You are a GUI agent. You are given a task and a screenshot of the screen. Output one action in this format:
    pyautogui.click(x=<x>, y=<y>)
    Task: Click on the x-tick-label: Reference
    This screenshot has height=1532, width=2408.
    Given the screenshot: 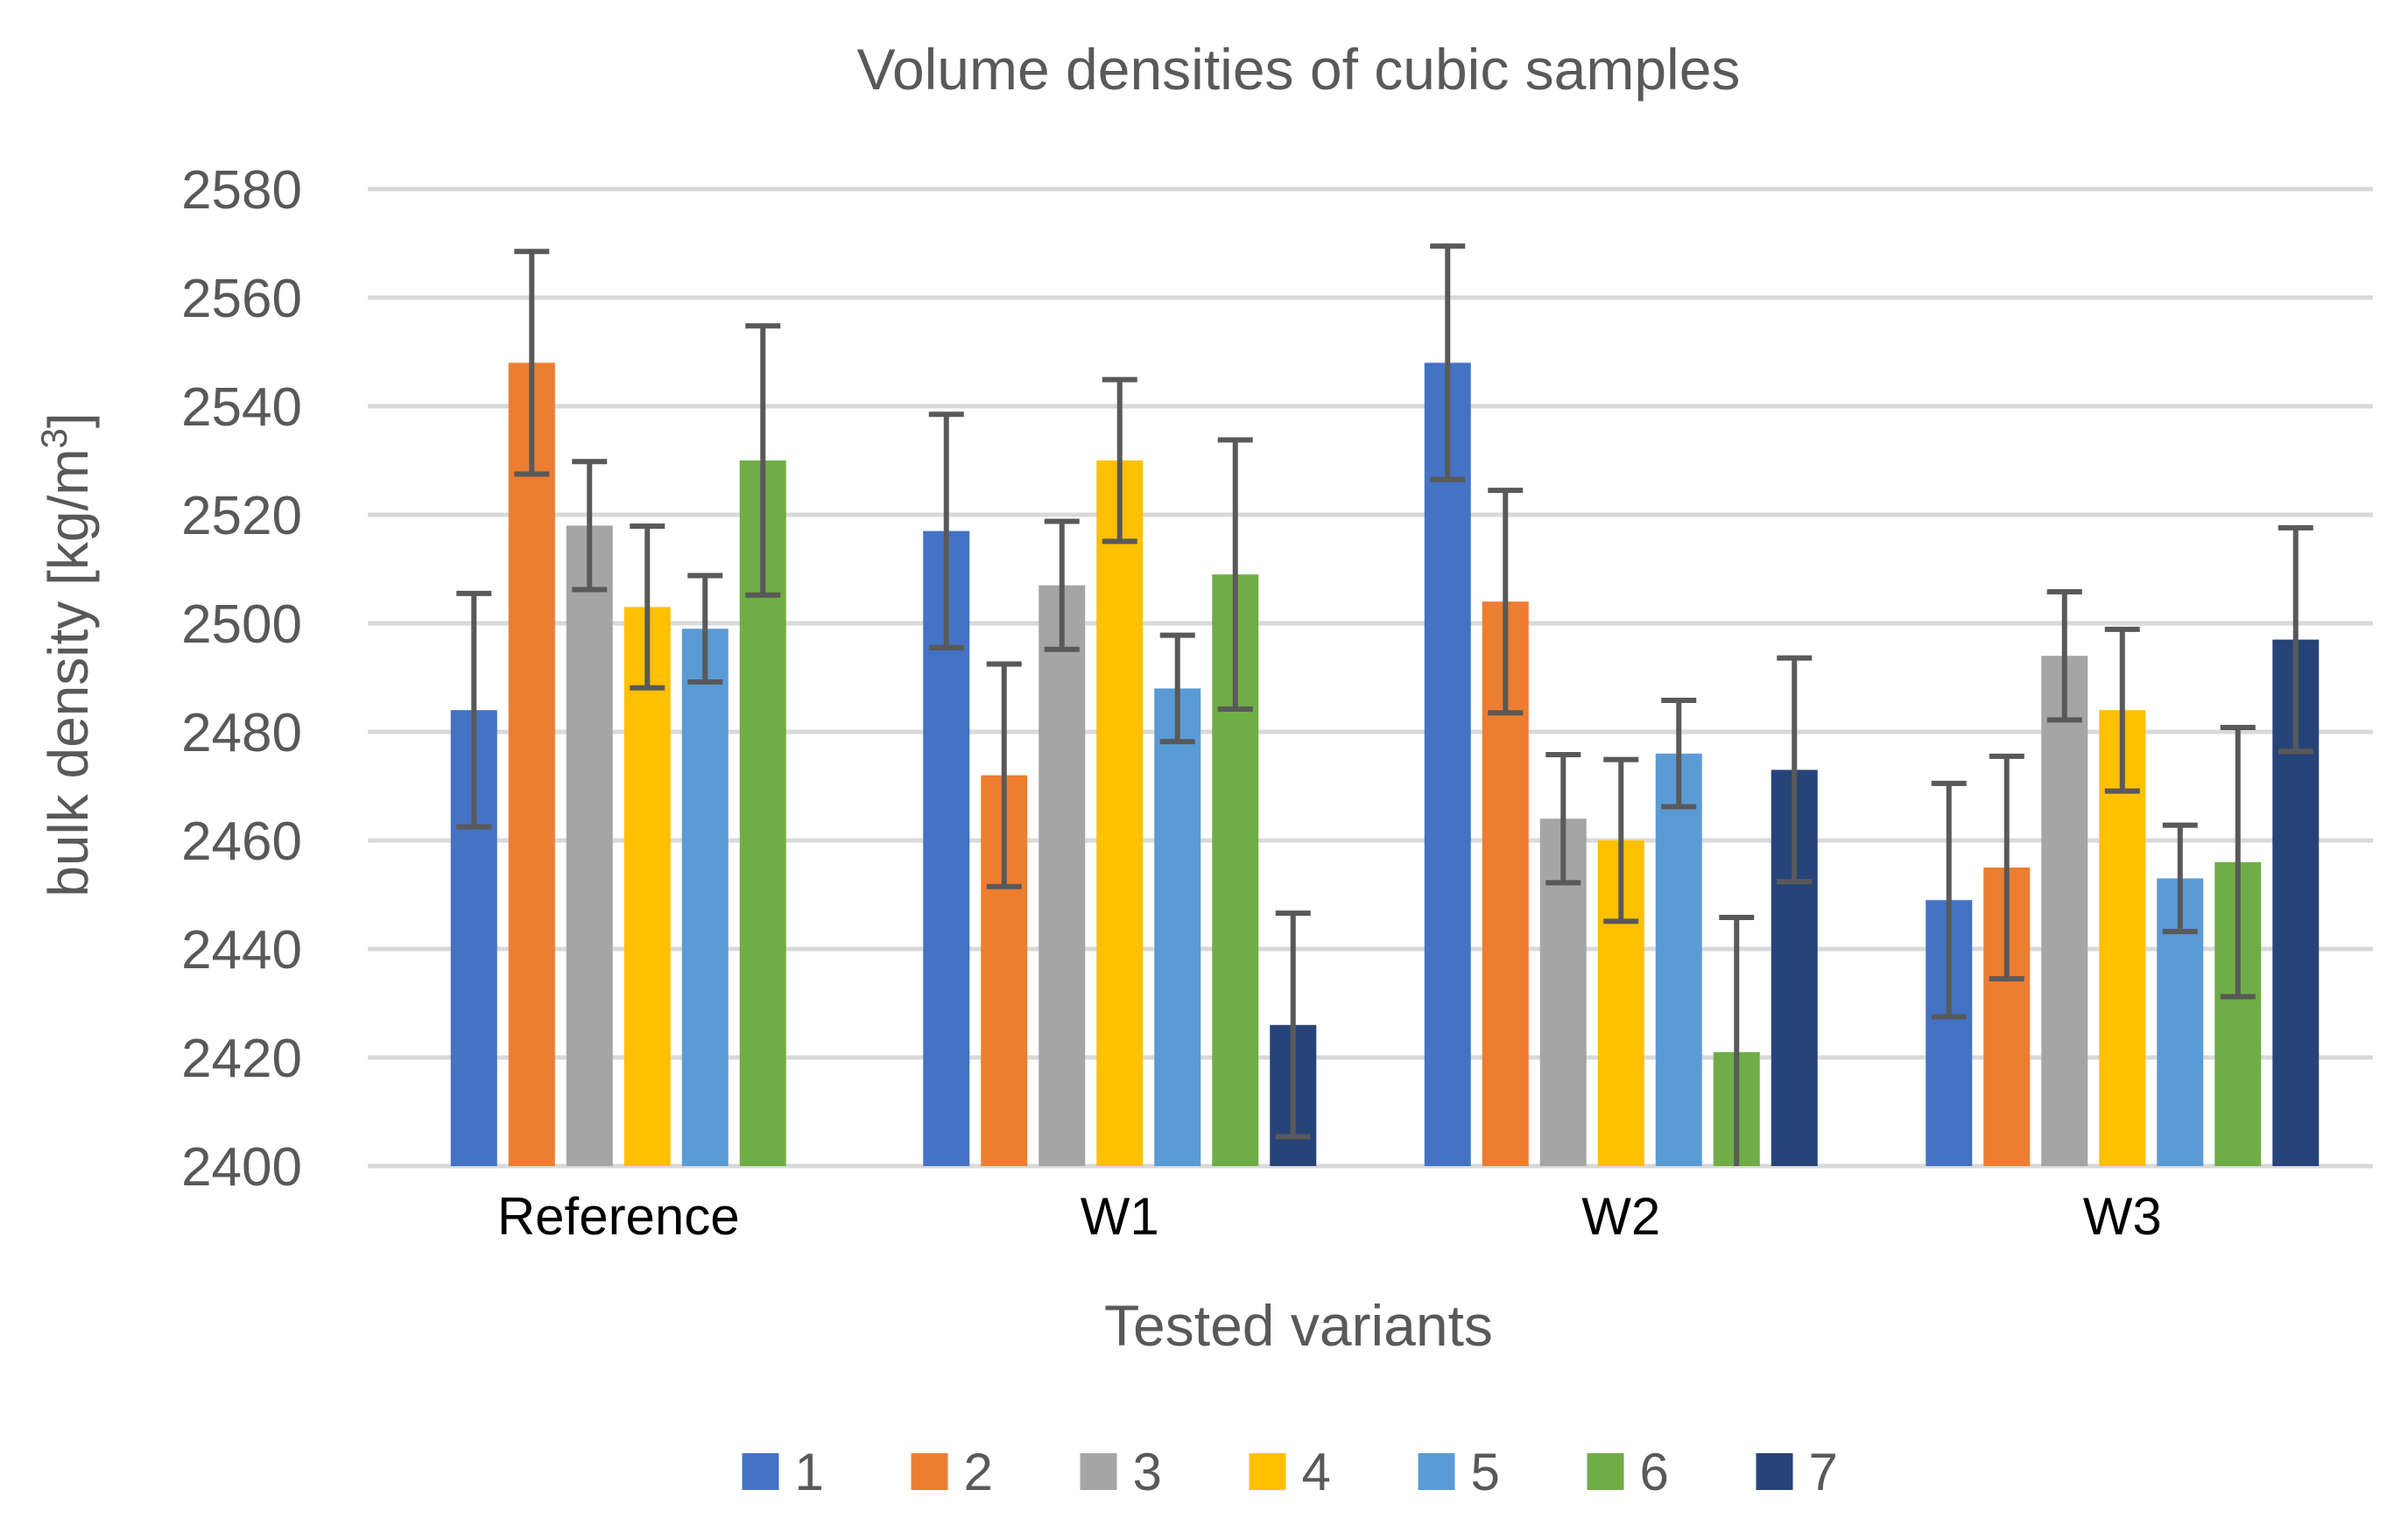 What is the action you would take?
    pyautogui.click(x=618, y=1217)
    